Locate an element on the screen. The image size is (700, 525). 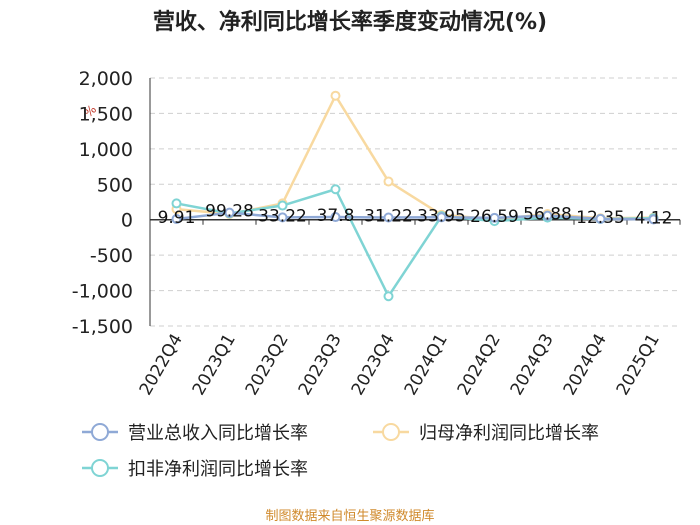
series-line is located at coordinates (415, 216).